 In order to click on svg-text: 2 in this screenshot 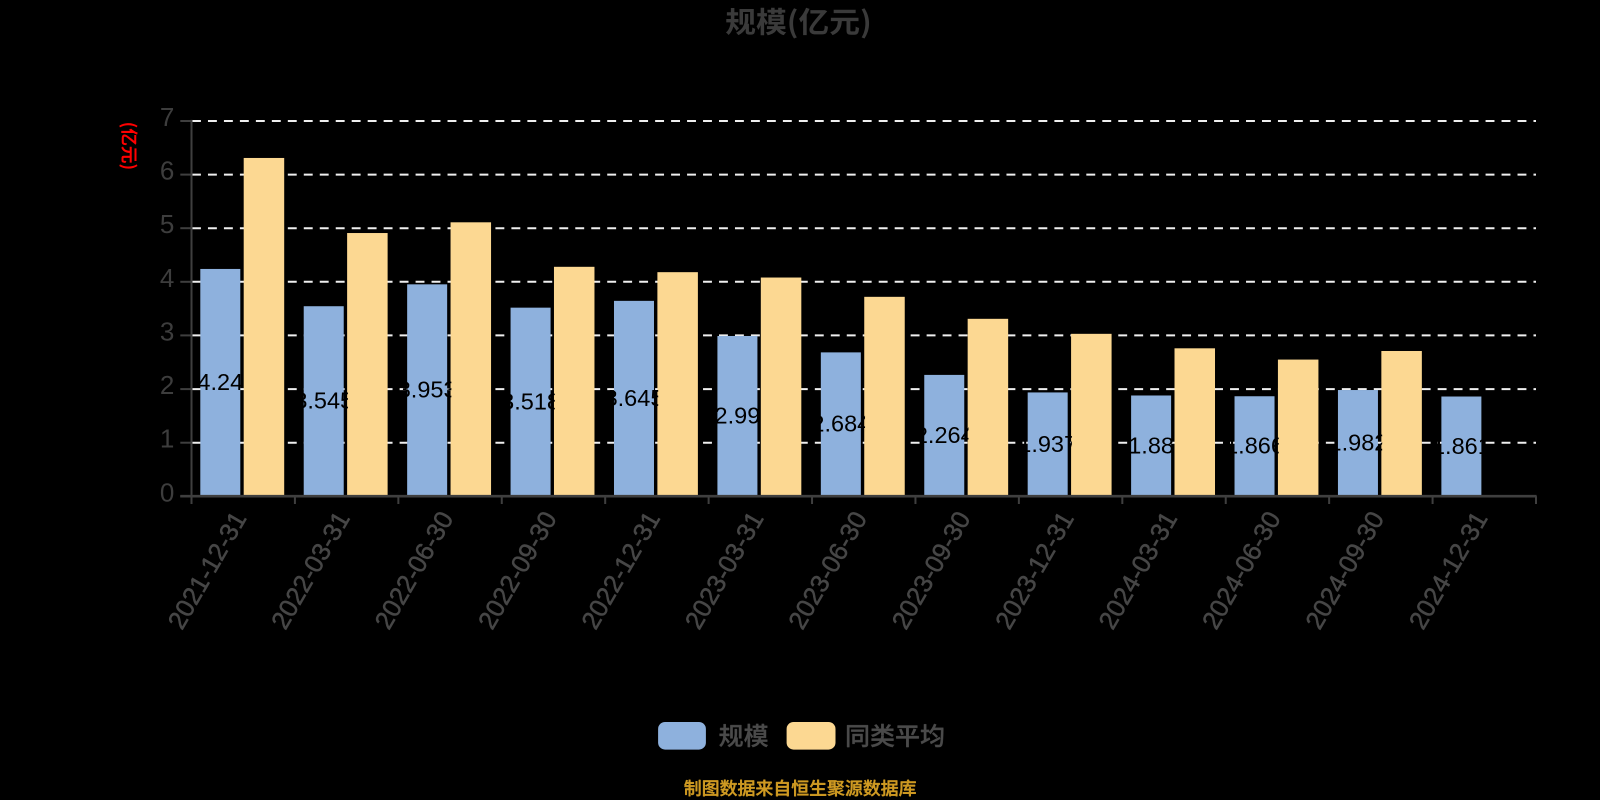, I will do `click(167, 385)`.